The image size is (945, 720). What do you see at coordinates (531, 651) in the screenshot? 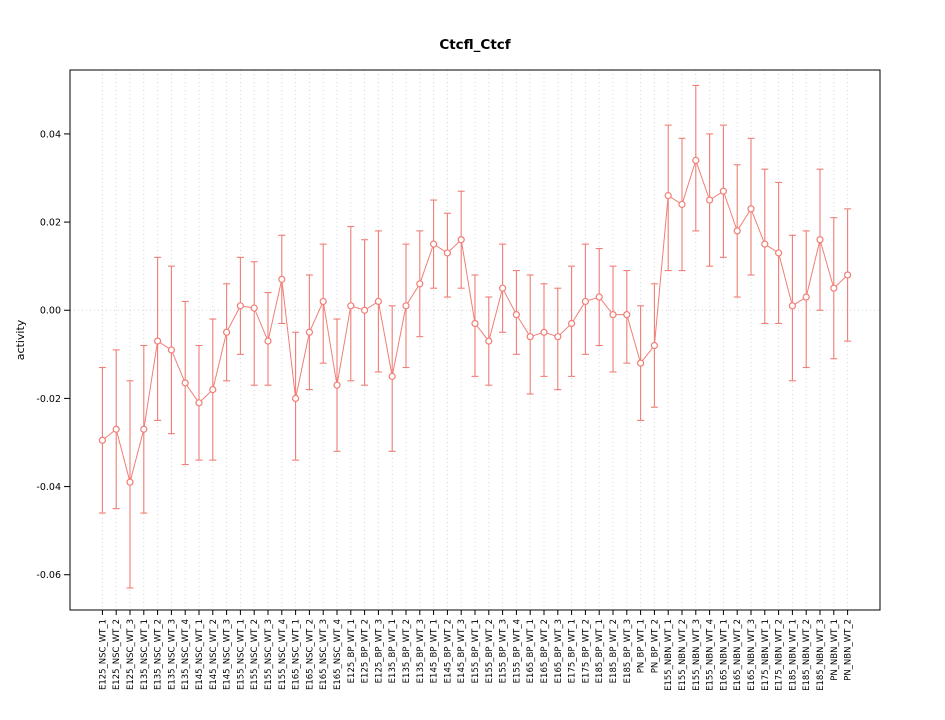
I see `x-tick-label: E165_BP_WT_1` at bounding box center [531, 651].